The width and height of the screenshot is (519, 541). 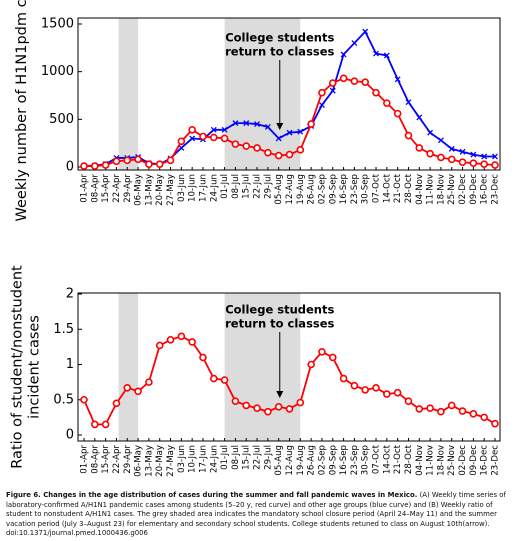 What do you see at coordinates (366, 460) in the screenshot?
I see `x-tick-label: 30-Sep` at bounding box center [366, 460].